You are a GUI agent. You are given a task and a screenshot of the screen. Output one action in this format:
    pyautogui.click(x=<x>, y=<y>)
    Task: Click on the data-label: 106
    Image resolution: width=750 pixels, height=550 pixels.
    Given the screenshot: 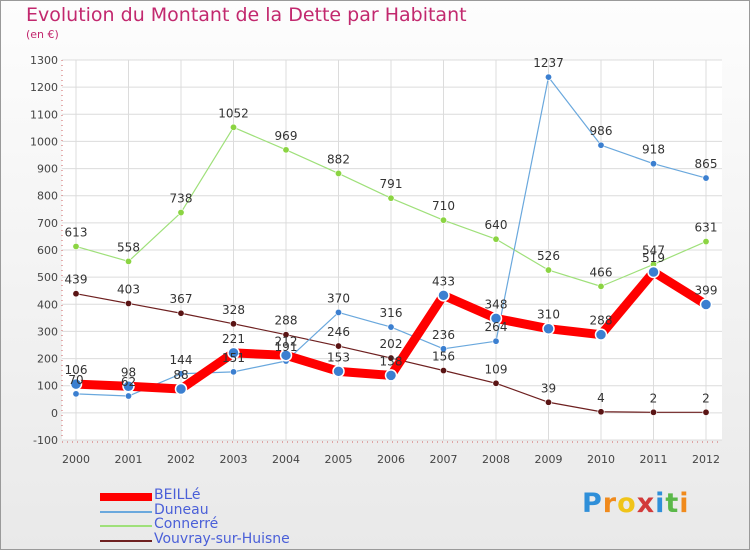 What is the action you would take?
    pyautogui.click(x=76, y=370)
    